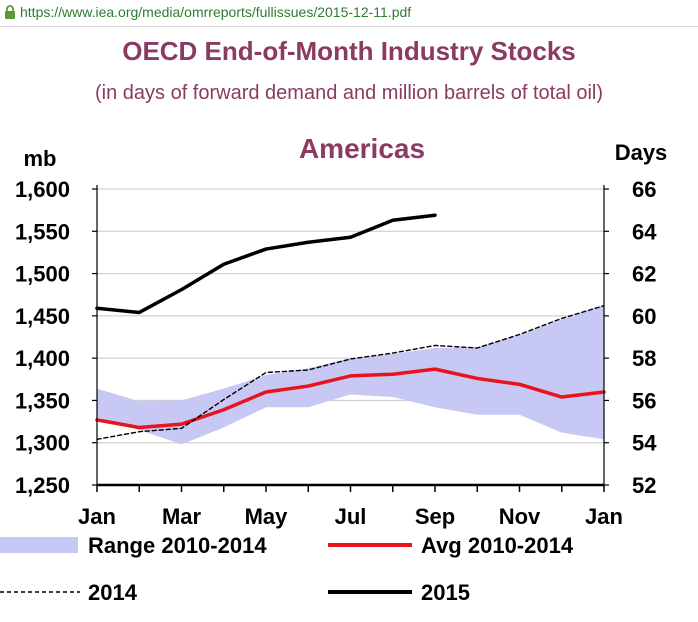  Describe the element at coordinates (10, 12) in the screenshot. I see `lock-icon` at that location.